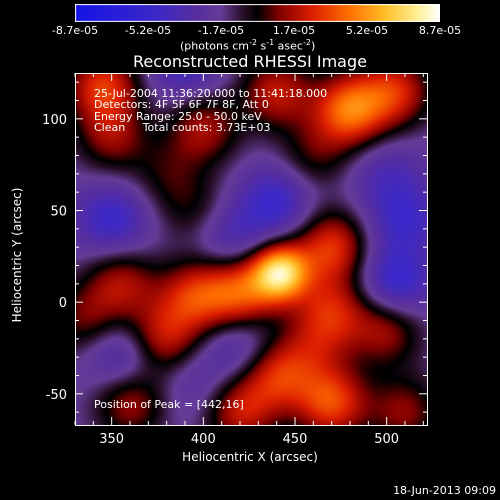 Image resolution: width=500 pixels, height=500 pixels. What do you see at coordinates (178, 116) in the screenshot?
I see `info-line-3: Energy Range: 25.0 - 50.0 keV` at bounding box center [178, 116].